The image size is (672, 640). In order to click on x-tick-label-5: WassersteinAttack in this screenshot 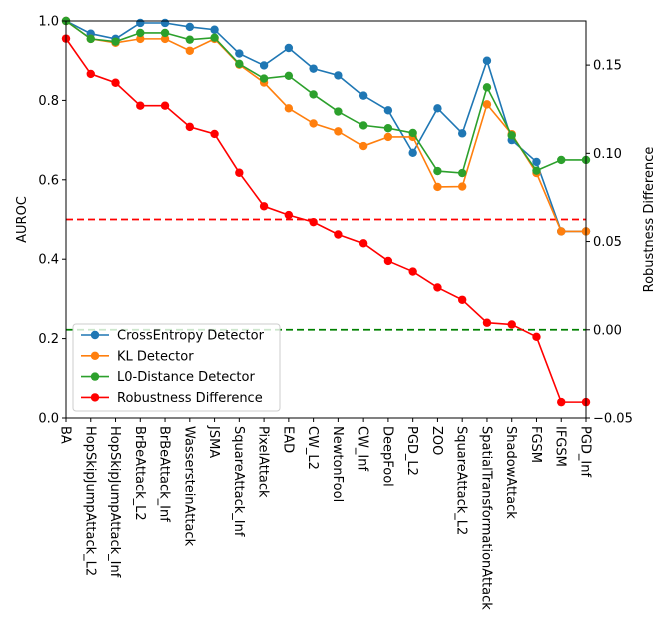, I will do `click(188, 486)`.